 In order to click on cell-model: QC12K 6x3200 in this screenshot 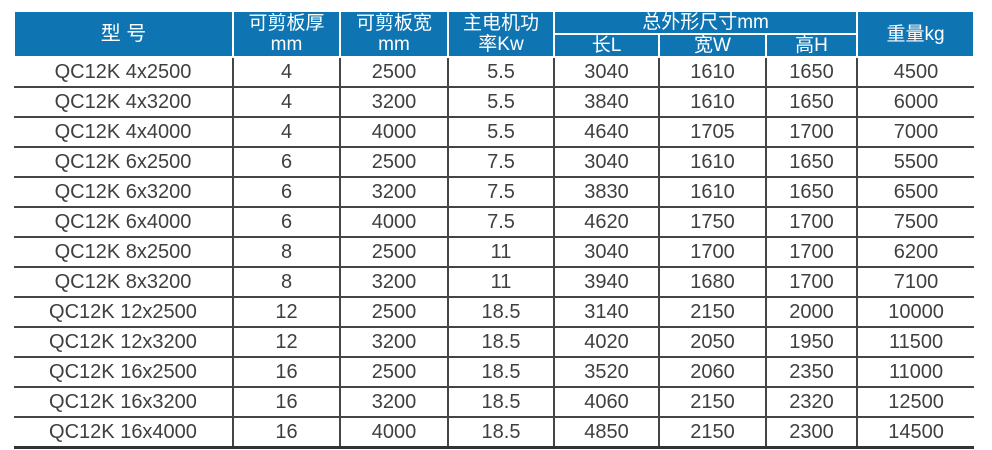, I will do `click(123, 192)`.